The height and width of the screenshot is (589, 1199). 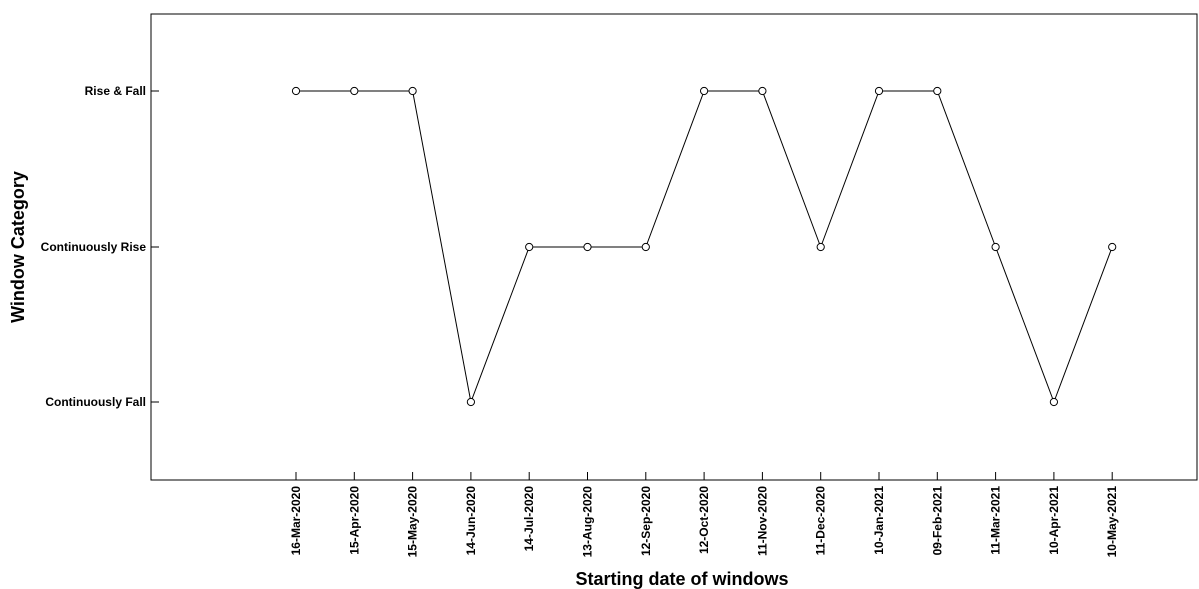 What do you see at coordinates (1054, 520) in the screenshot?
I see `x-tick-label: 10-Apr-2021` at bounding box center [1054, 520].